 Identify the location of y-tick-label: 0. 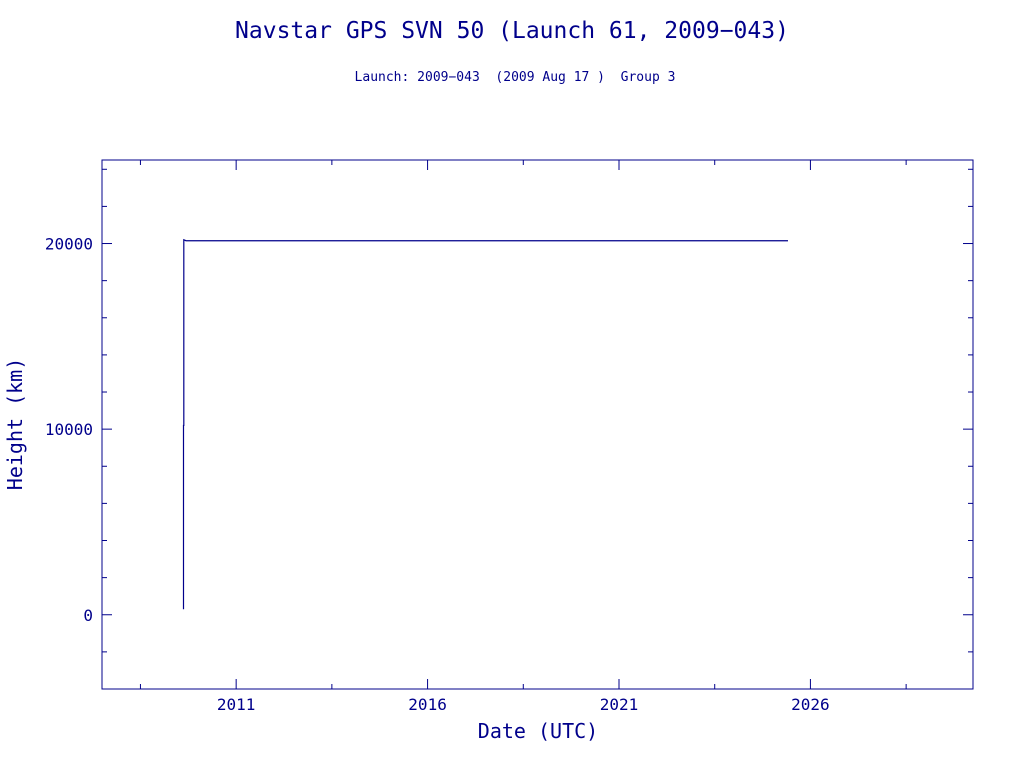
(88, 615).